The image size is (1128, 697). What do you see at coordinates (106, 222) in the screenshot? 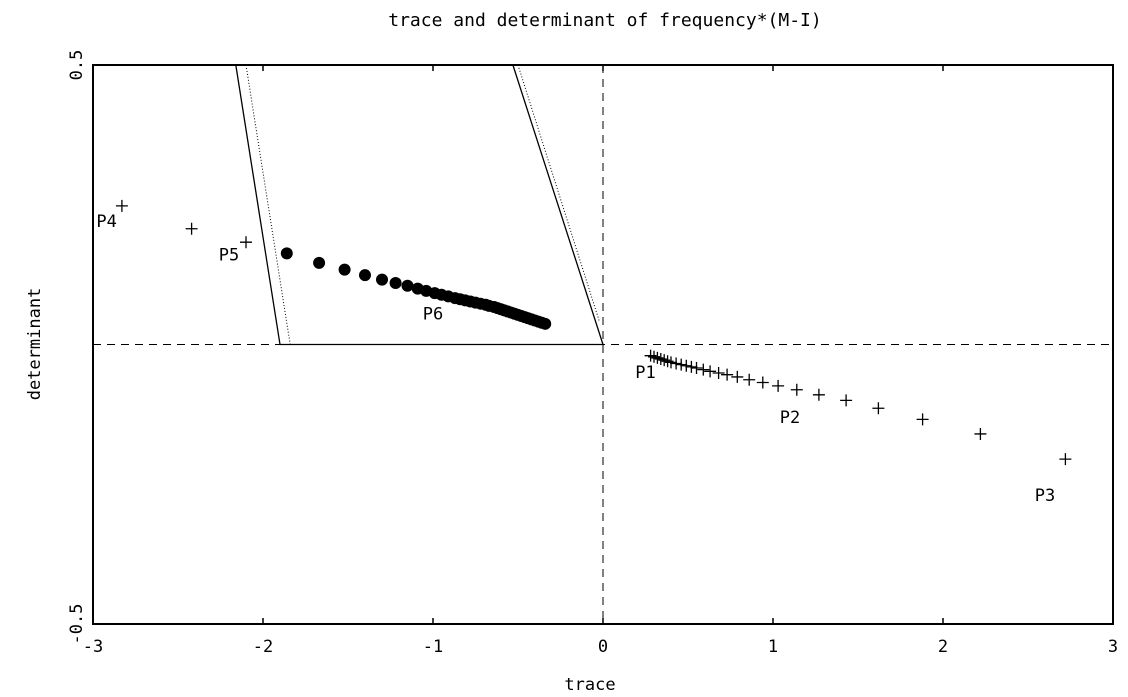
I see `point-annotation: P4` at bounding box center [106, 222].